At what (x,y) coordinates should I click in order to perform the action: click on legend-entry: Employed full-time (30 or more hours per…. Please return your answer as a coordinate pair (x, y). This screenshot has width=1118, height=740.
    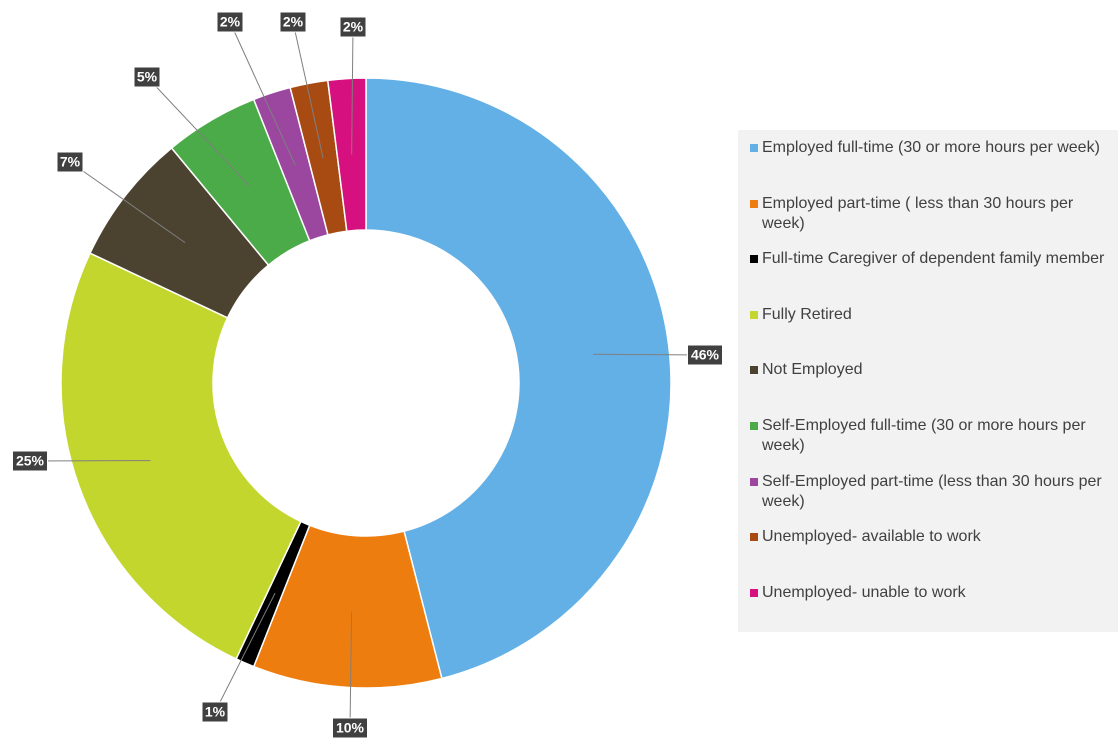
    Looking at the image, I should click on (927, 148).